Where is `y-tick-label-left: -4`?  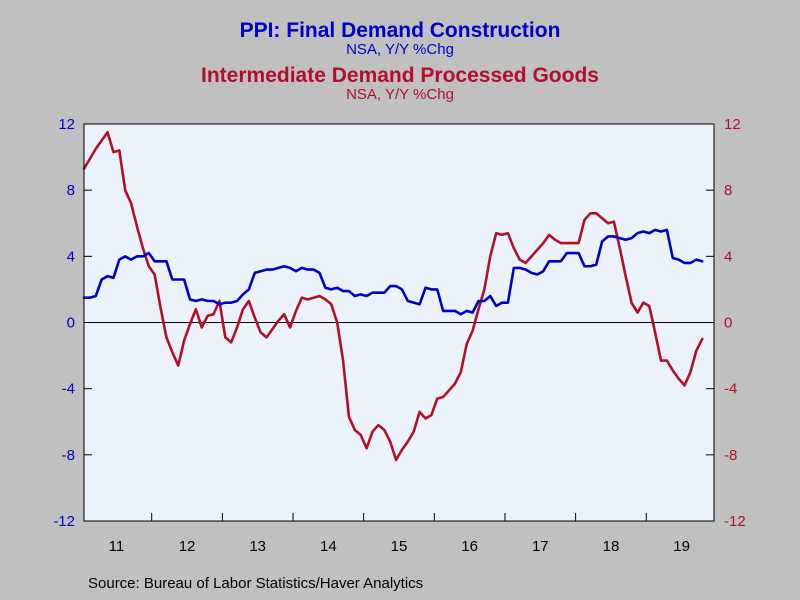
y-tick-label-left: -4 is located at coordinates (68, 389).